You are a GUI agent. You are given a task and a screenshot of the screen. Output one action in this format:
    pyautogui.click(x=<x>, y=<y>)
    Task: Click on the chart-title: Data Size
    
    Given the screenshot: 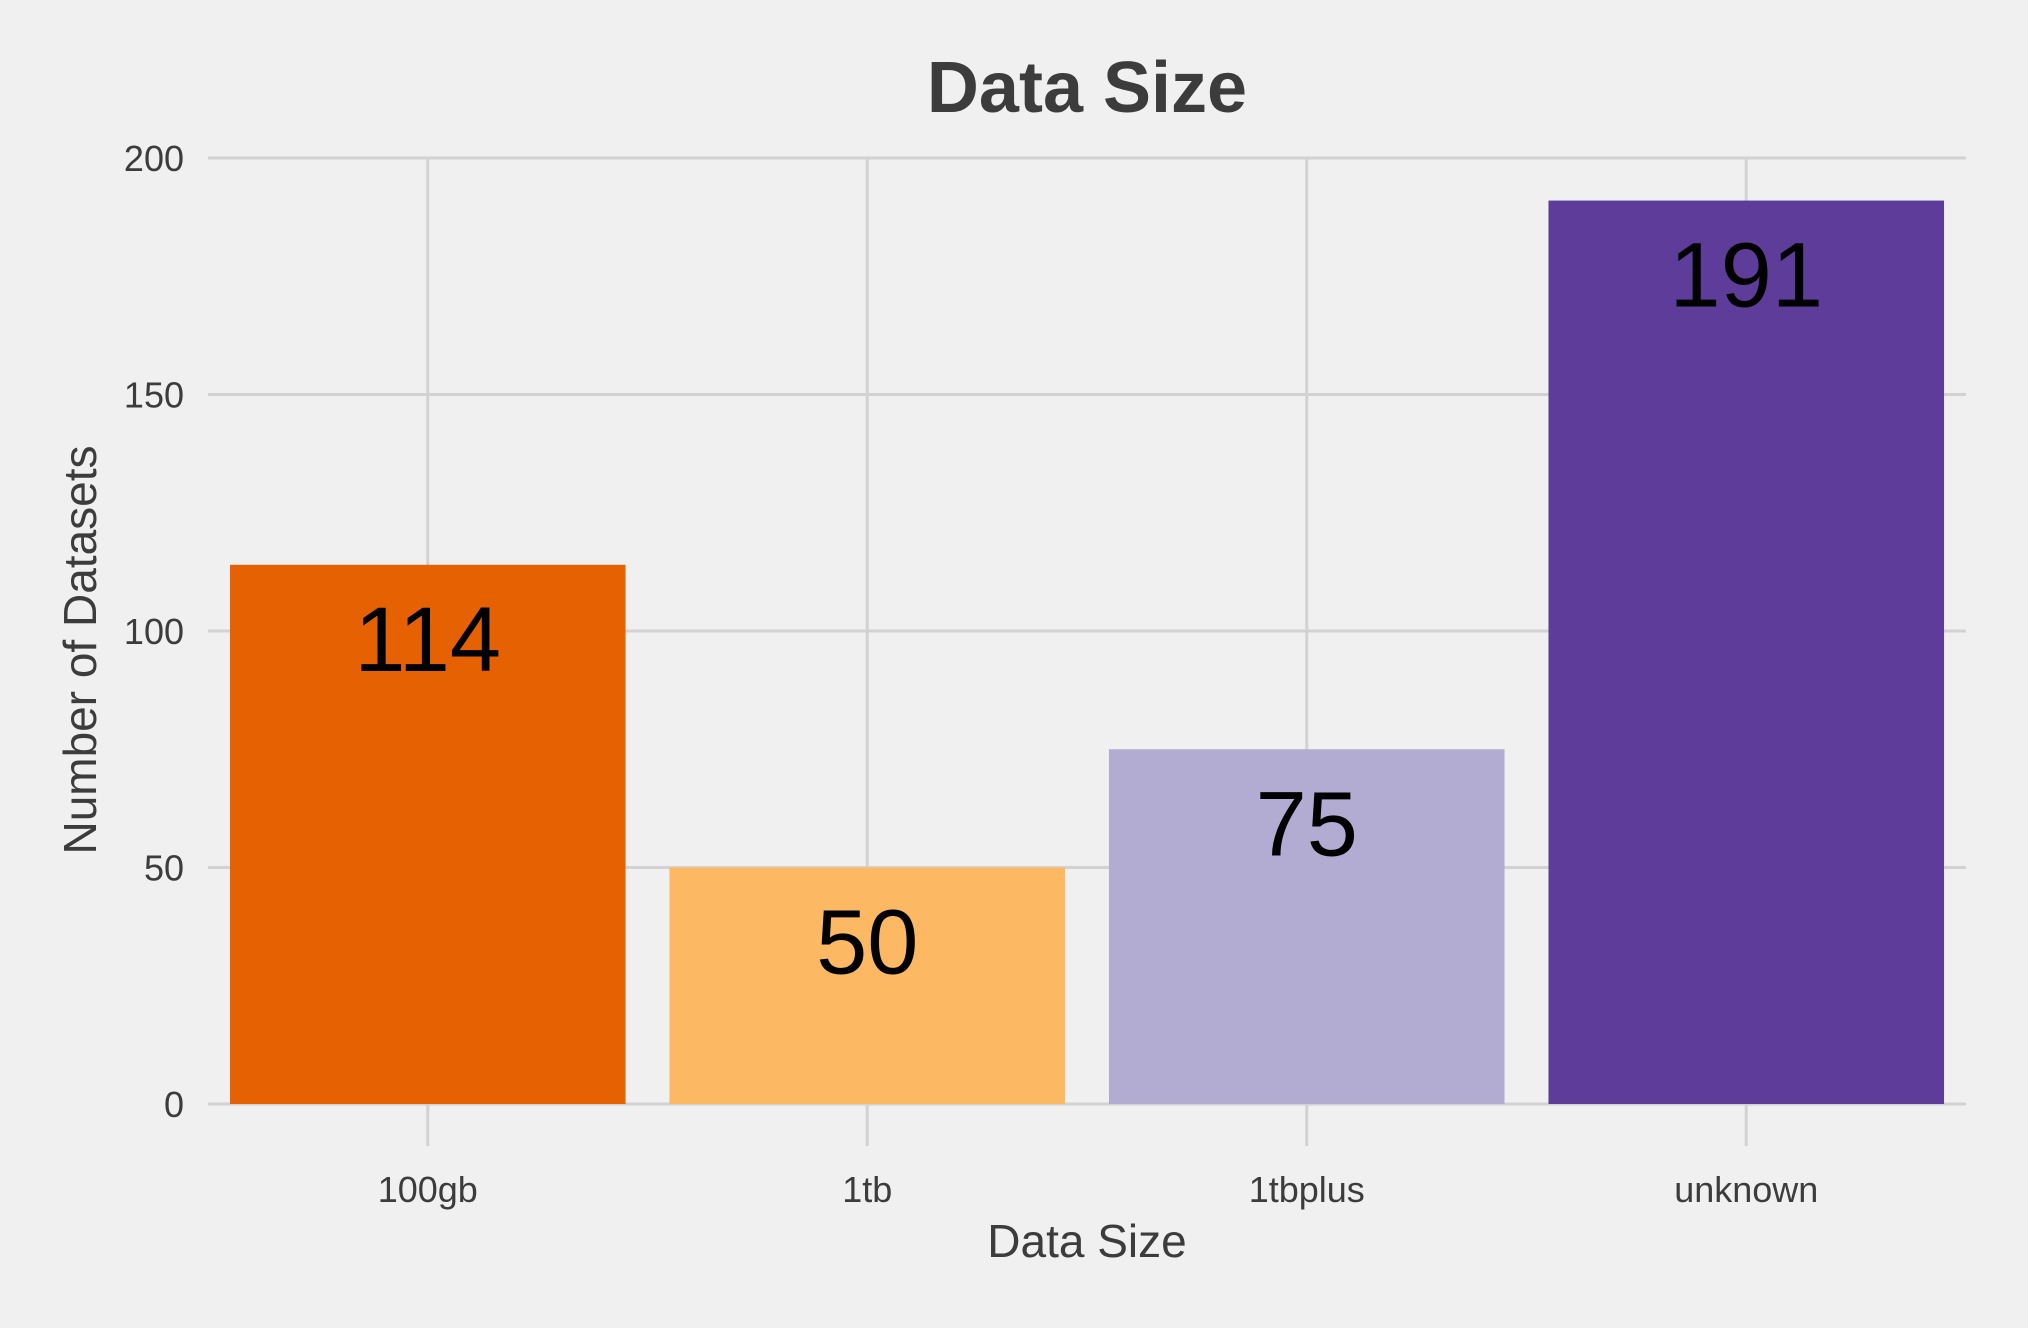 What is the action you would take?
    pyautogui.click(x=1087, y=88)
    